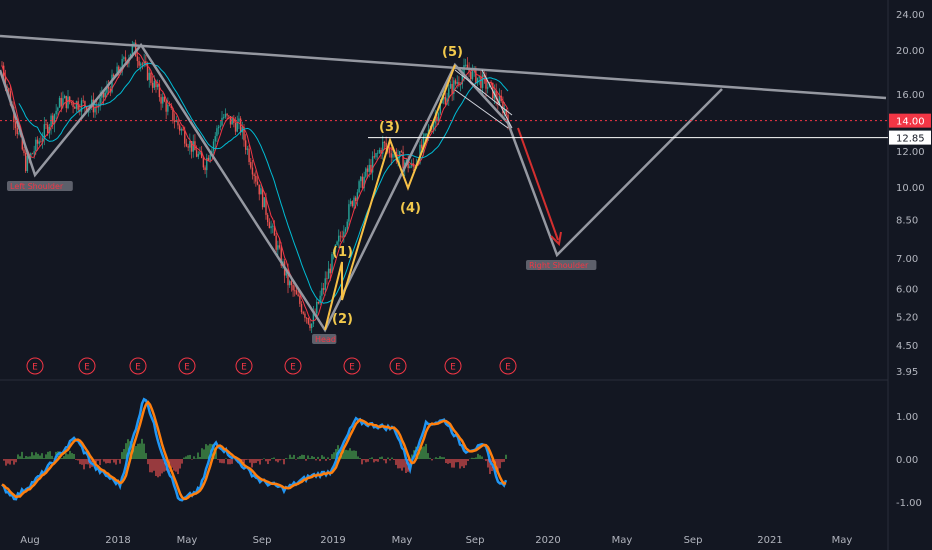 Image resolution: width=932 pixels, height=550 pixels. What do you see at coordinates (342, 252) in the screenshot?
I see `wave-1-label: (1)` at bounding box center [342, 252].